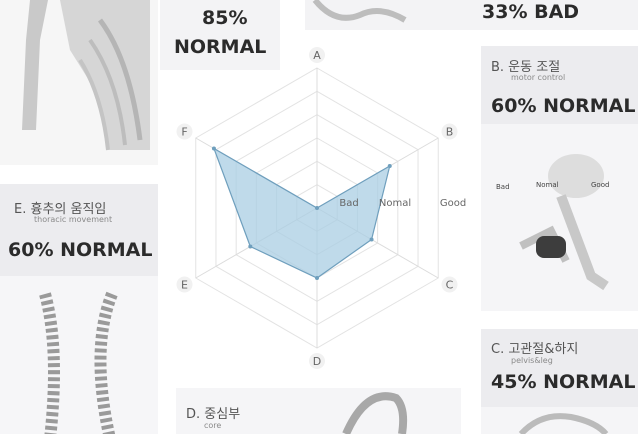 This screenshot has width=638, height=434. What do you see at coordinates (375, 413) in the screenshot?
I see `core-illustration` at bounding box center [375, 413].